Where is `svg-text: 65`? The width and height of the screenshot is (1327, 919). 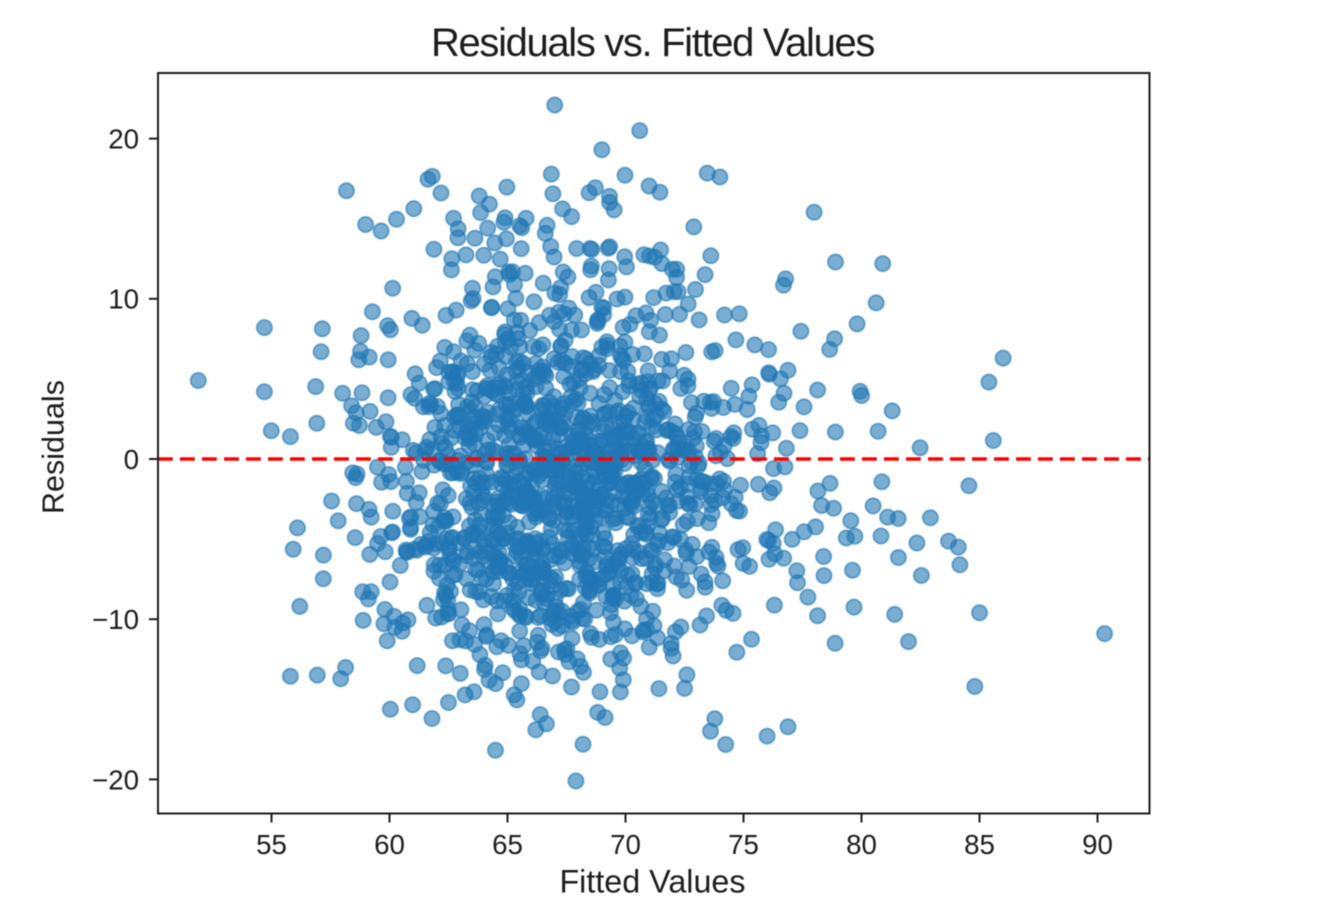
svg-text: 65 is located at coordinates (507, 844).